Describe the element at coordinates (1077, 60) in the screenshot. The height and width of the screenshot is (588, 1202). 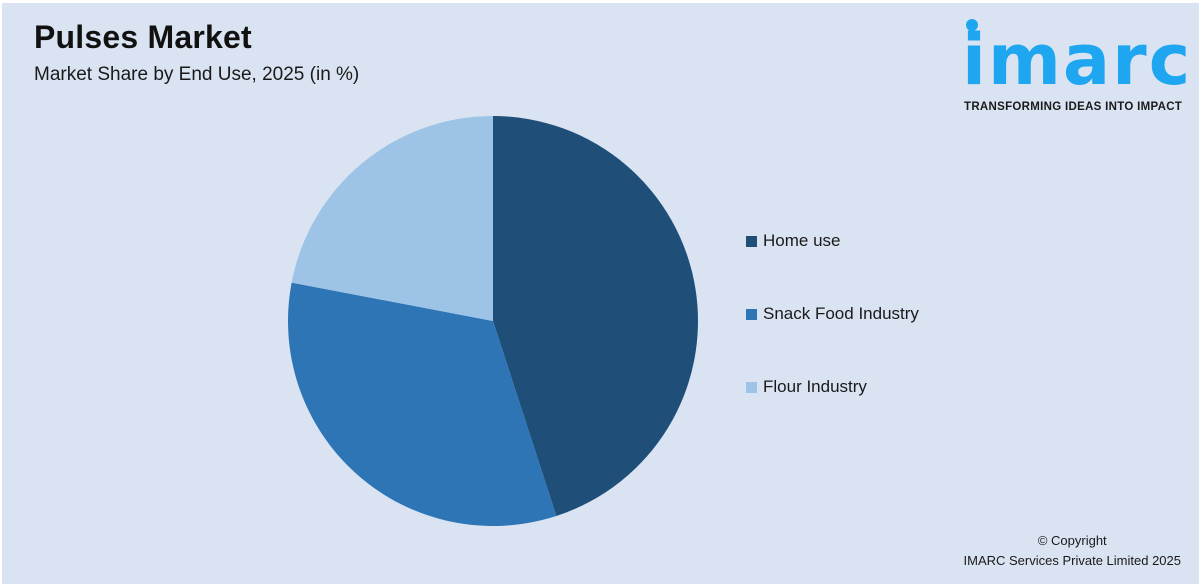
I see `logo-wordmark: imarc` at that location.